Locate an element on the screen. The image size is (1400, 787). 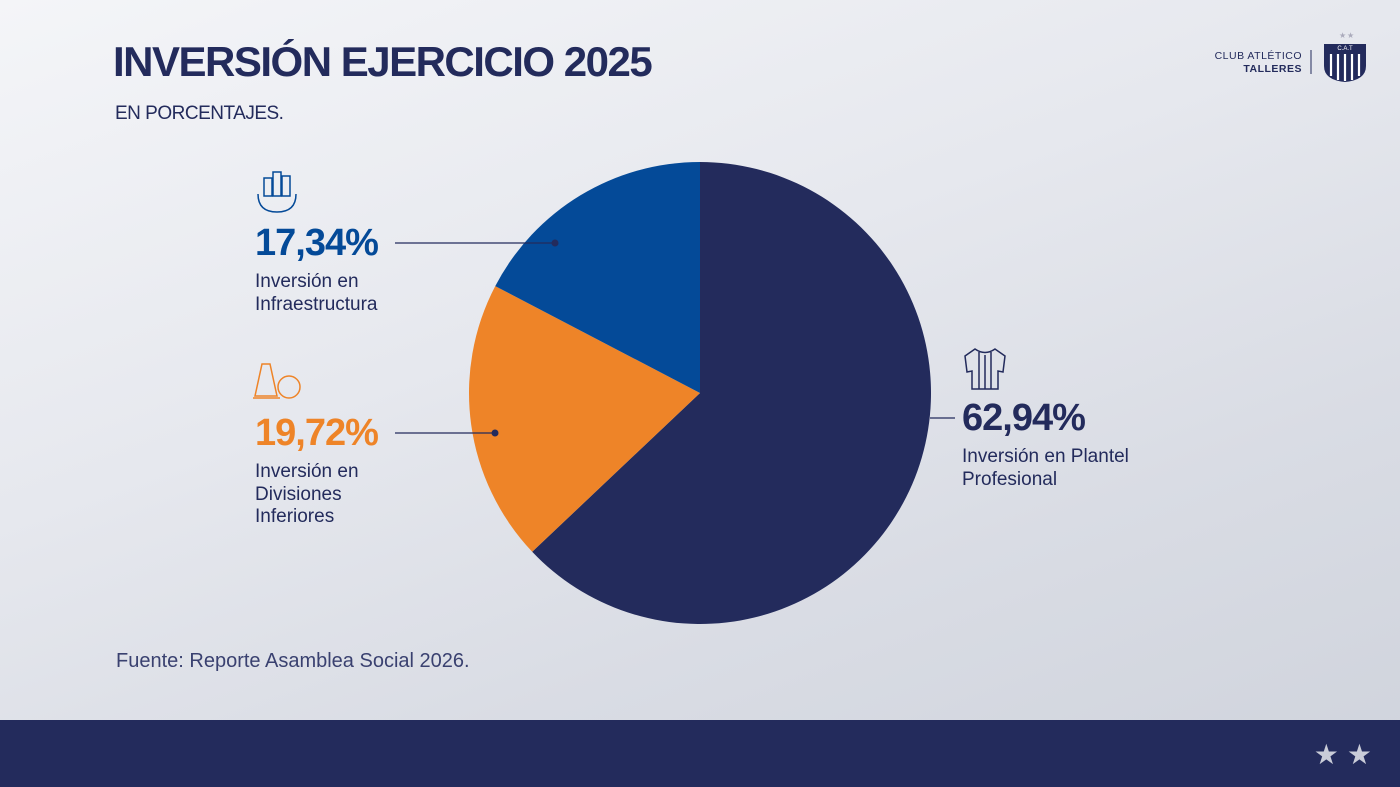
badge-text: C.A.T is located at coordinates (1345, 49).